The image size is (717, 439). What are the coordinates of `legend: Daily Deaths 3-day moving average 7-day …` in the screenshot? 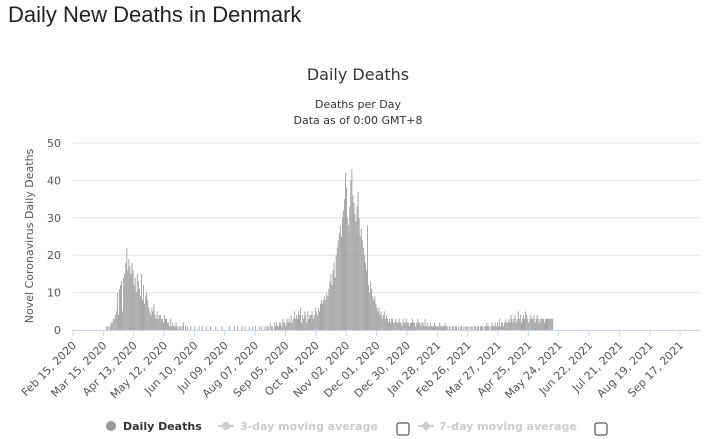 It's located at (357, 428).